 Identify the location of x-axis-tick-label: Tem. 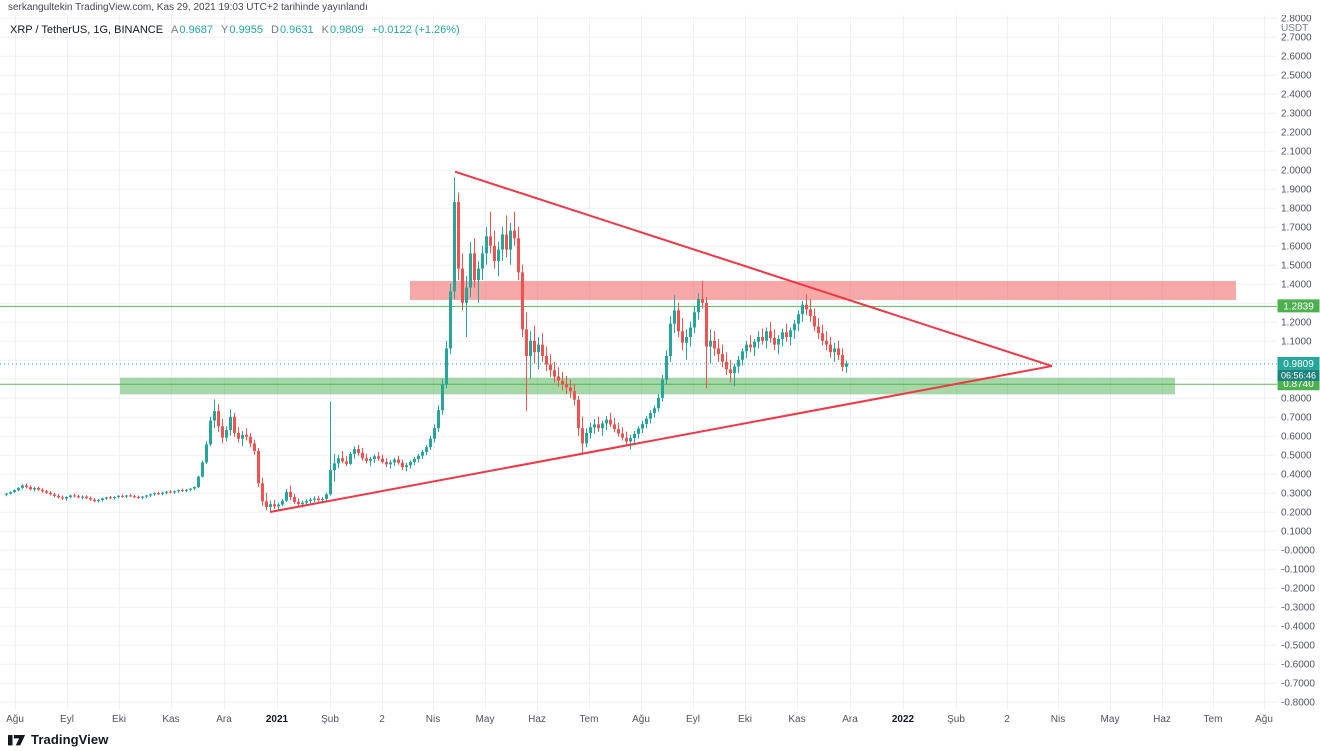
(589, 719).